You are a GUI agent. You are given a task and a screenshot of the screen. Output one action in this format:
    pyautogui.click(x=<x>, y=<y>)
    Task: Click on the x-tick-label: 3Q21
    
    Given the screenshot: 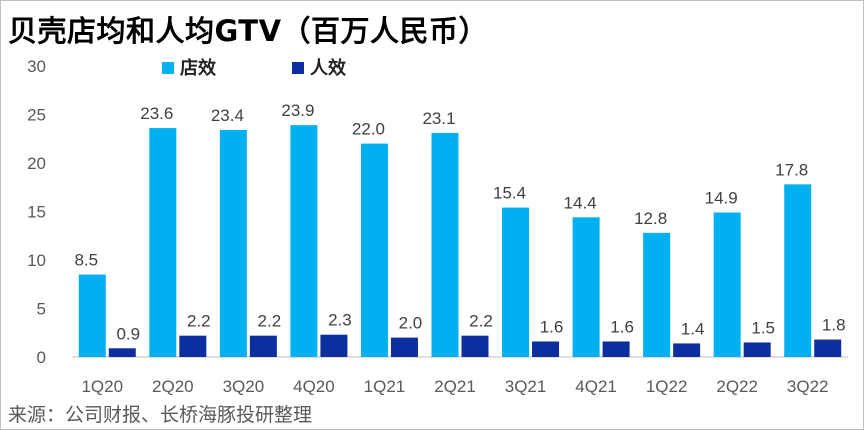 What is the action you would take?
    pyautogui.click(x=526, y=386)
    